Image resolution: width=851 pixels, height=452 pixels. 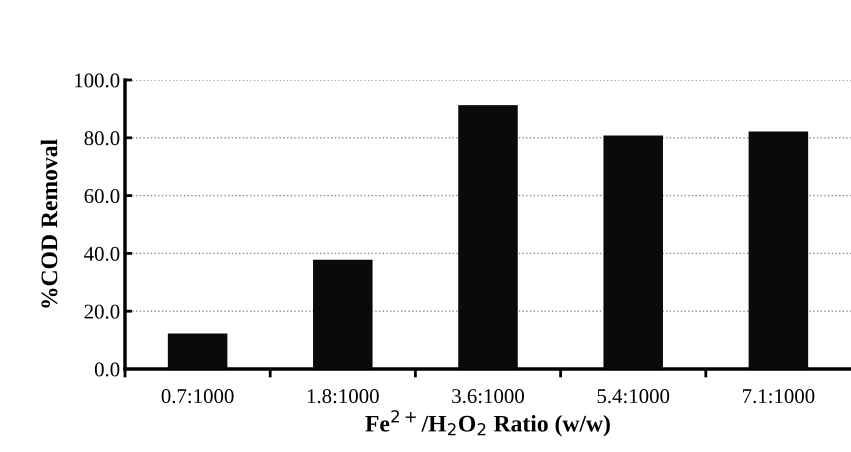 What do you see at coordinates (49, 223) in the screenshot?
I see `y-axis-title: %COD Removal` at bounding box center [49, 223].